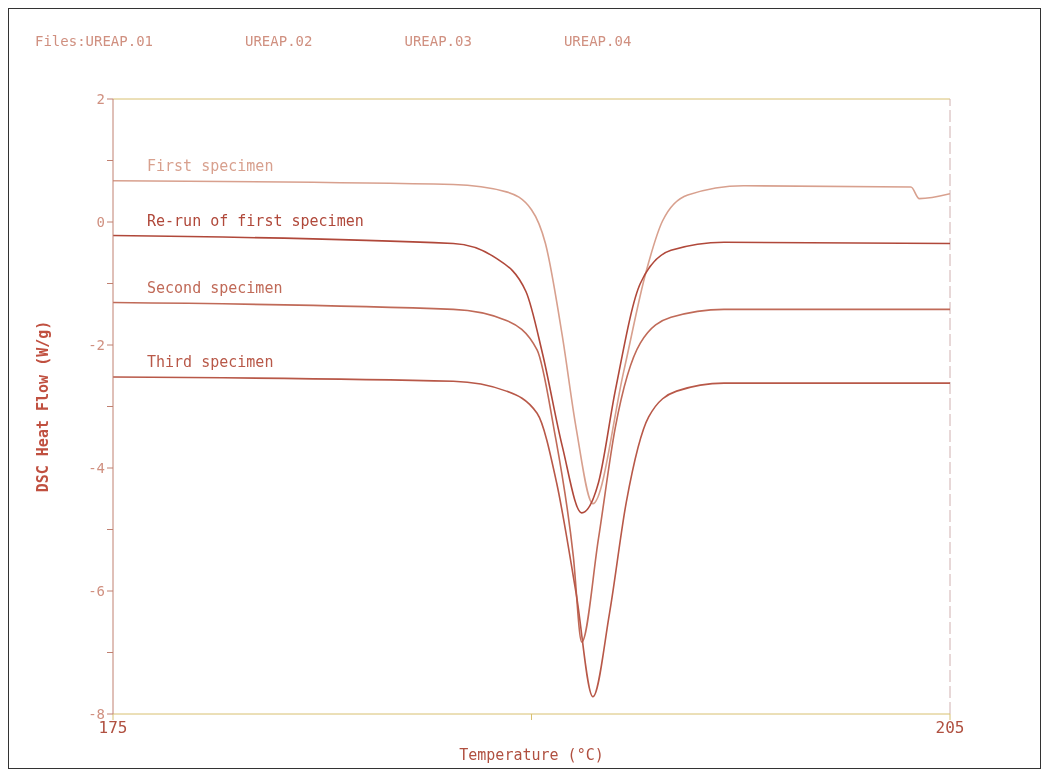 The width and height of the screenshot is (1049, 777). Describe the element at coordinates (94, 41) in the screenshot. I see `text: Files:UREAP.01` at that location.